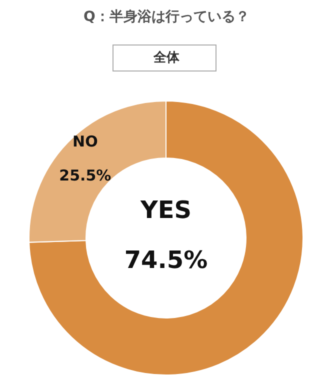 The width and height of the screenshot is (333, 377). I want to click on title: Q：半身浴は行っている？, so click(167, 17).